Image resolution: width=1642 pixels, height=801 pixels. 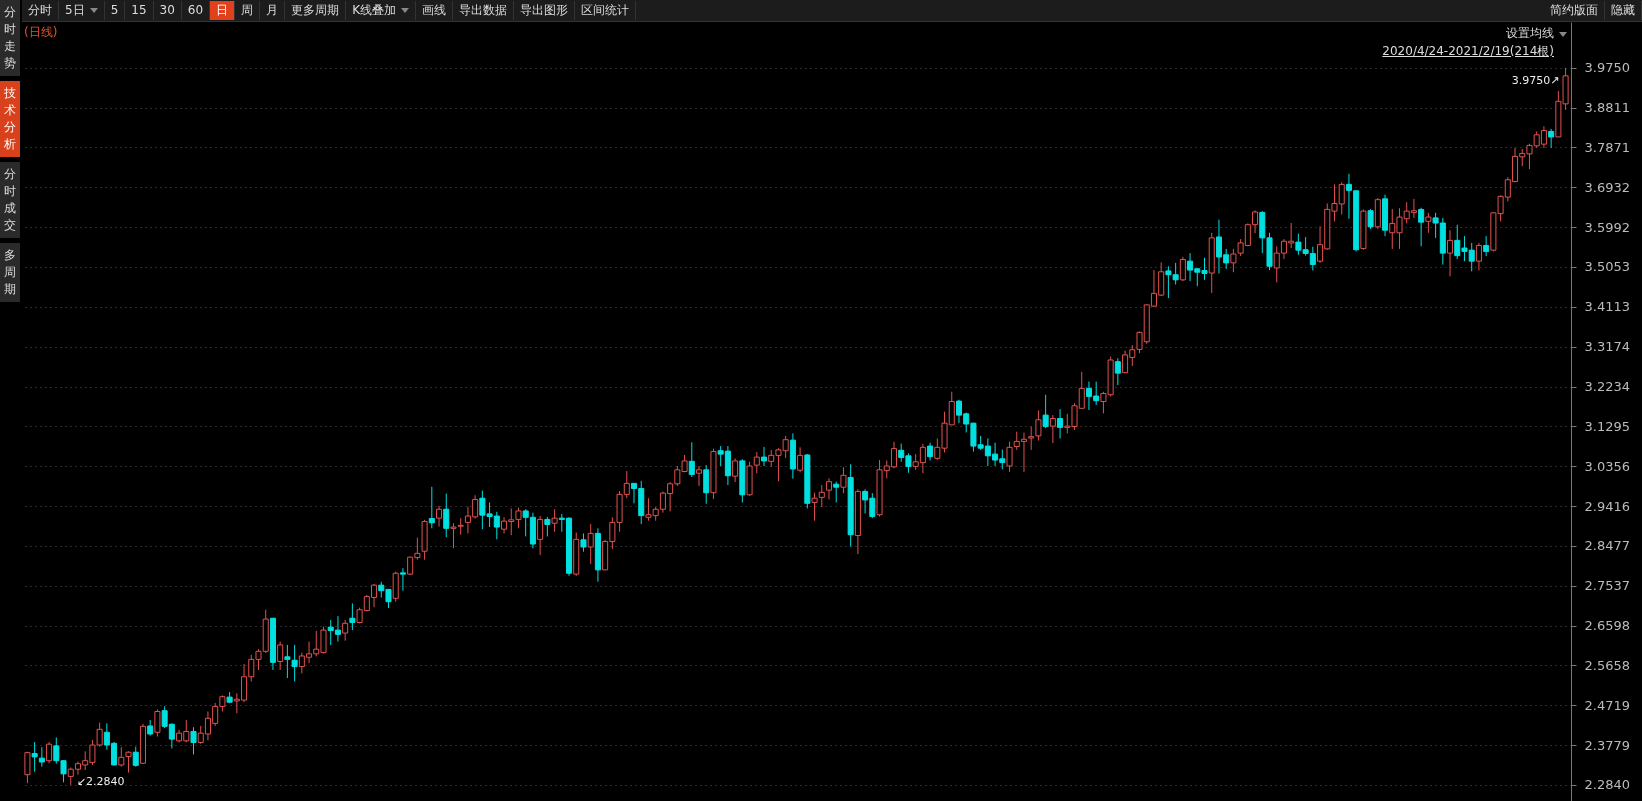 What do you see at coordinates (1607, 466) in the screenshot?
I see `y-tick-label: 3.0356` at bounding box center [1607, 466].